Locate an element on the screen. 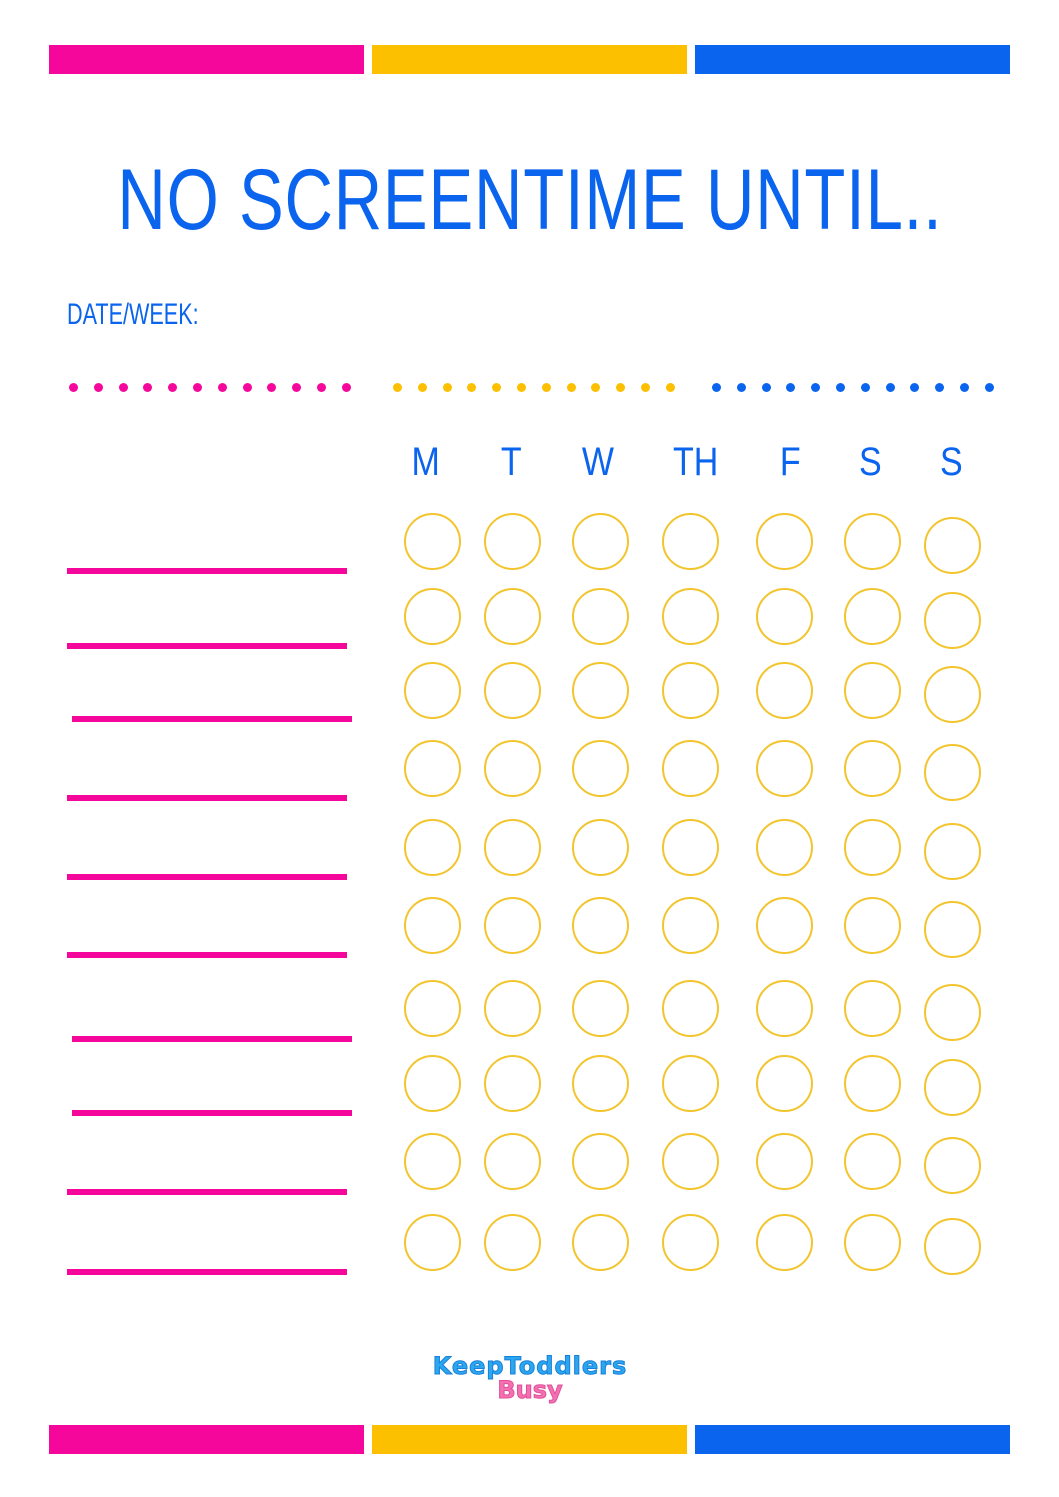 Image resolution: width=1059 pixels, height=1497 pixels. day-label: F is located at coordinates (790, 462).